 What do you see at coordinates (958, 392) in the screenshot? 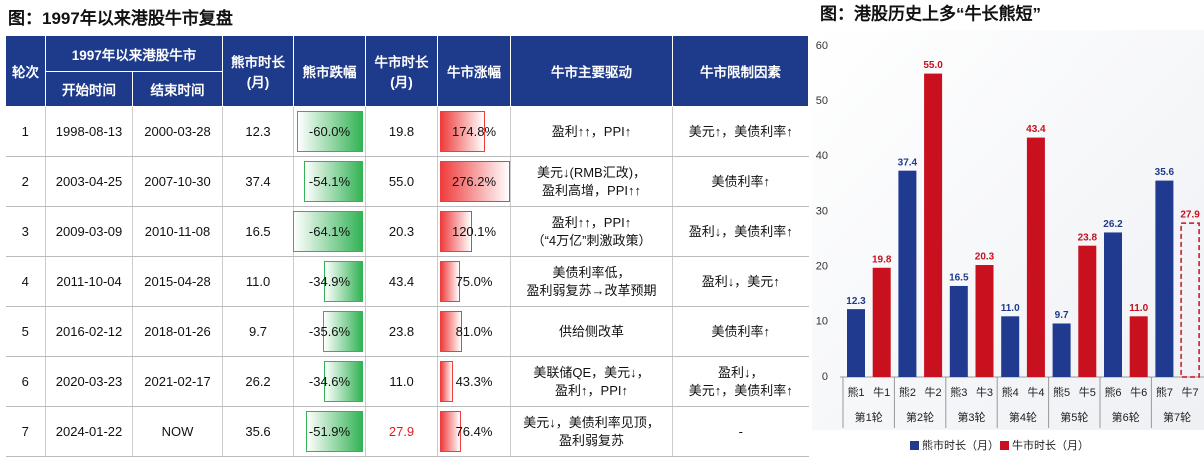
I see `x-tick-label: 熊3` at bounding box center [958, 392].